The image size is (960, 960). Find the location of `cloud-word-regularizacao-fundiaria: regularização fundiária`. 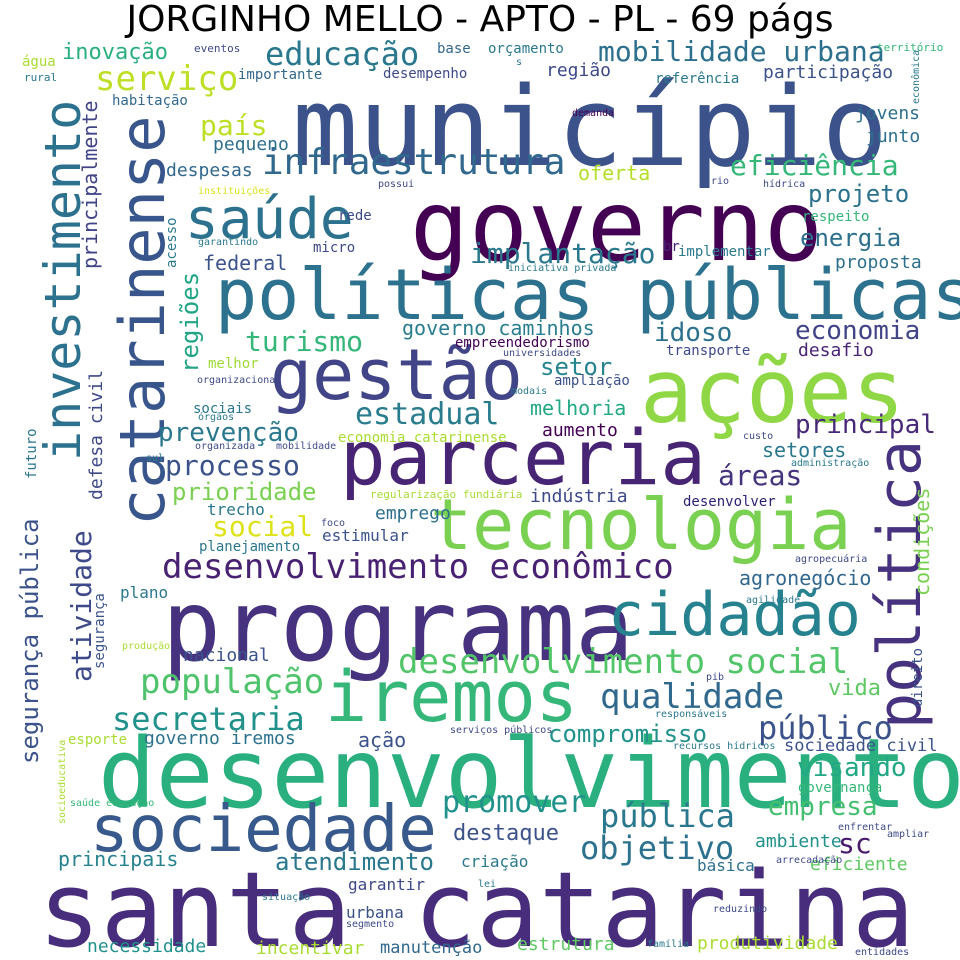

cloud-word-regularizacao-fundiaria: regularização fundiária is located at coordinates (446, 494).